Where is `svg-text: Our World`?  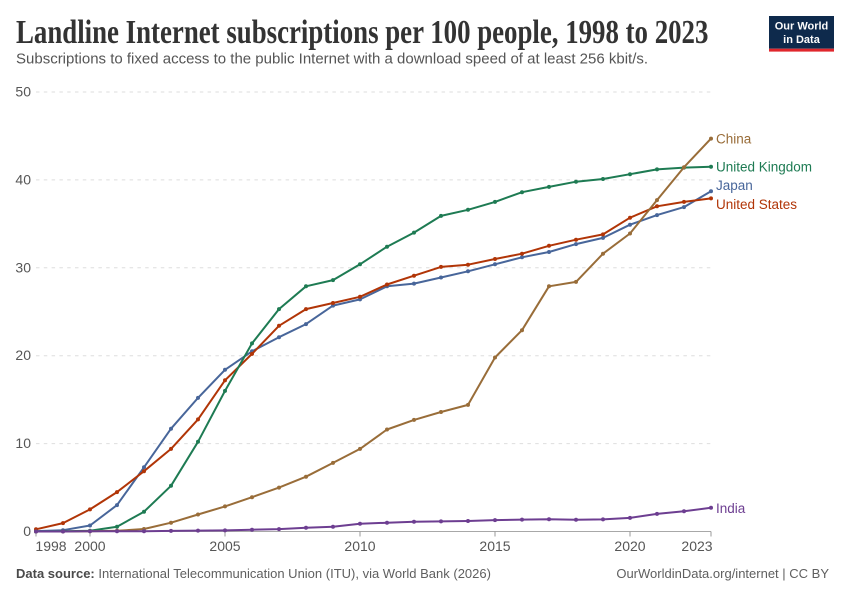 svg-text: Our World is located at coordinates (802, 27).